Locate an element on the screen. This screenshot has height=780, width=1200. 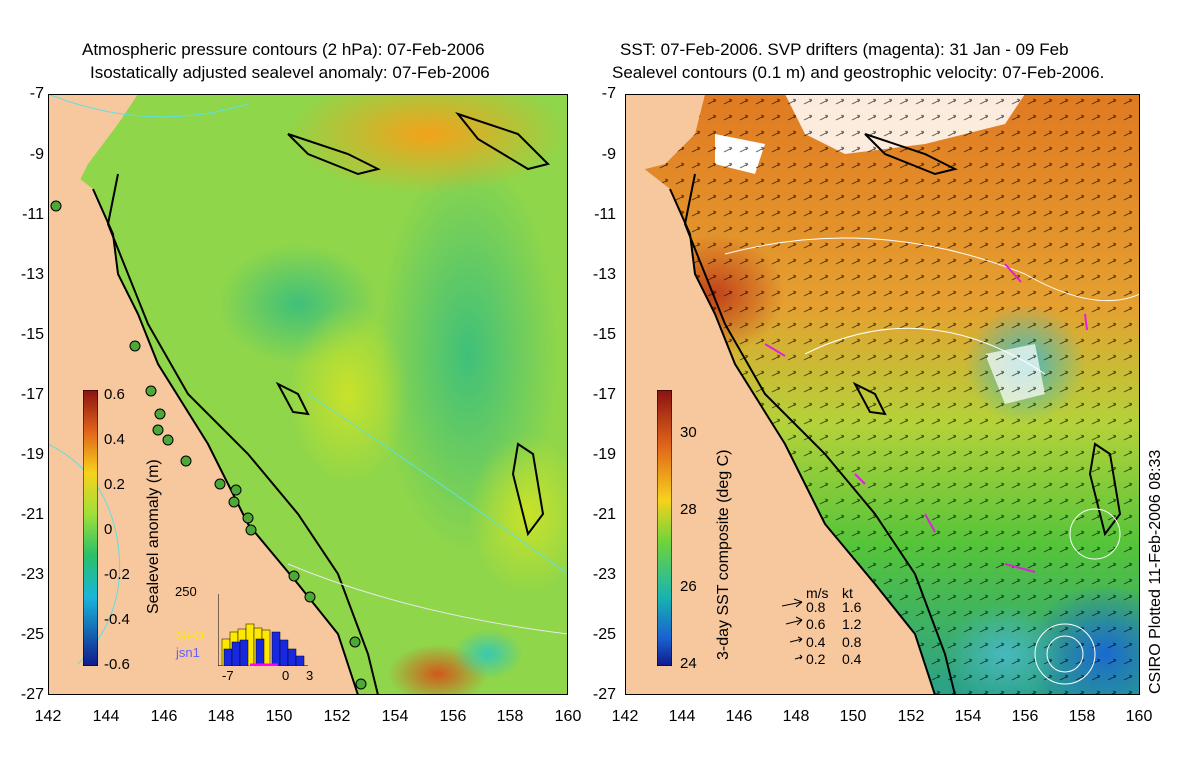
right-xtick-7: 156 is located at coordinates (1025, 716).